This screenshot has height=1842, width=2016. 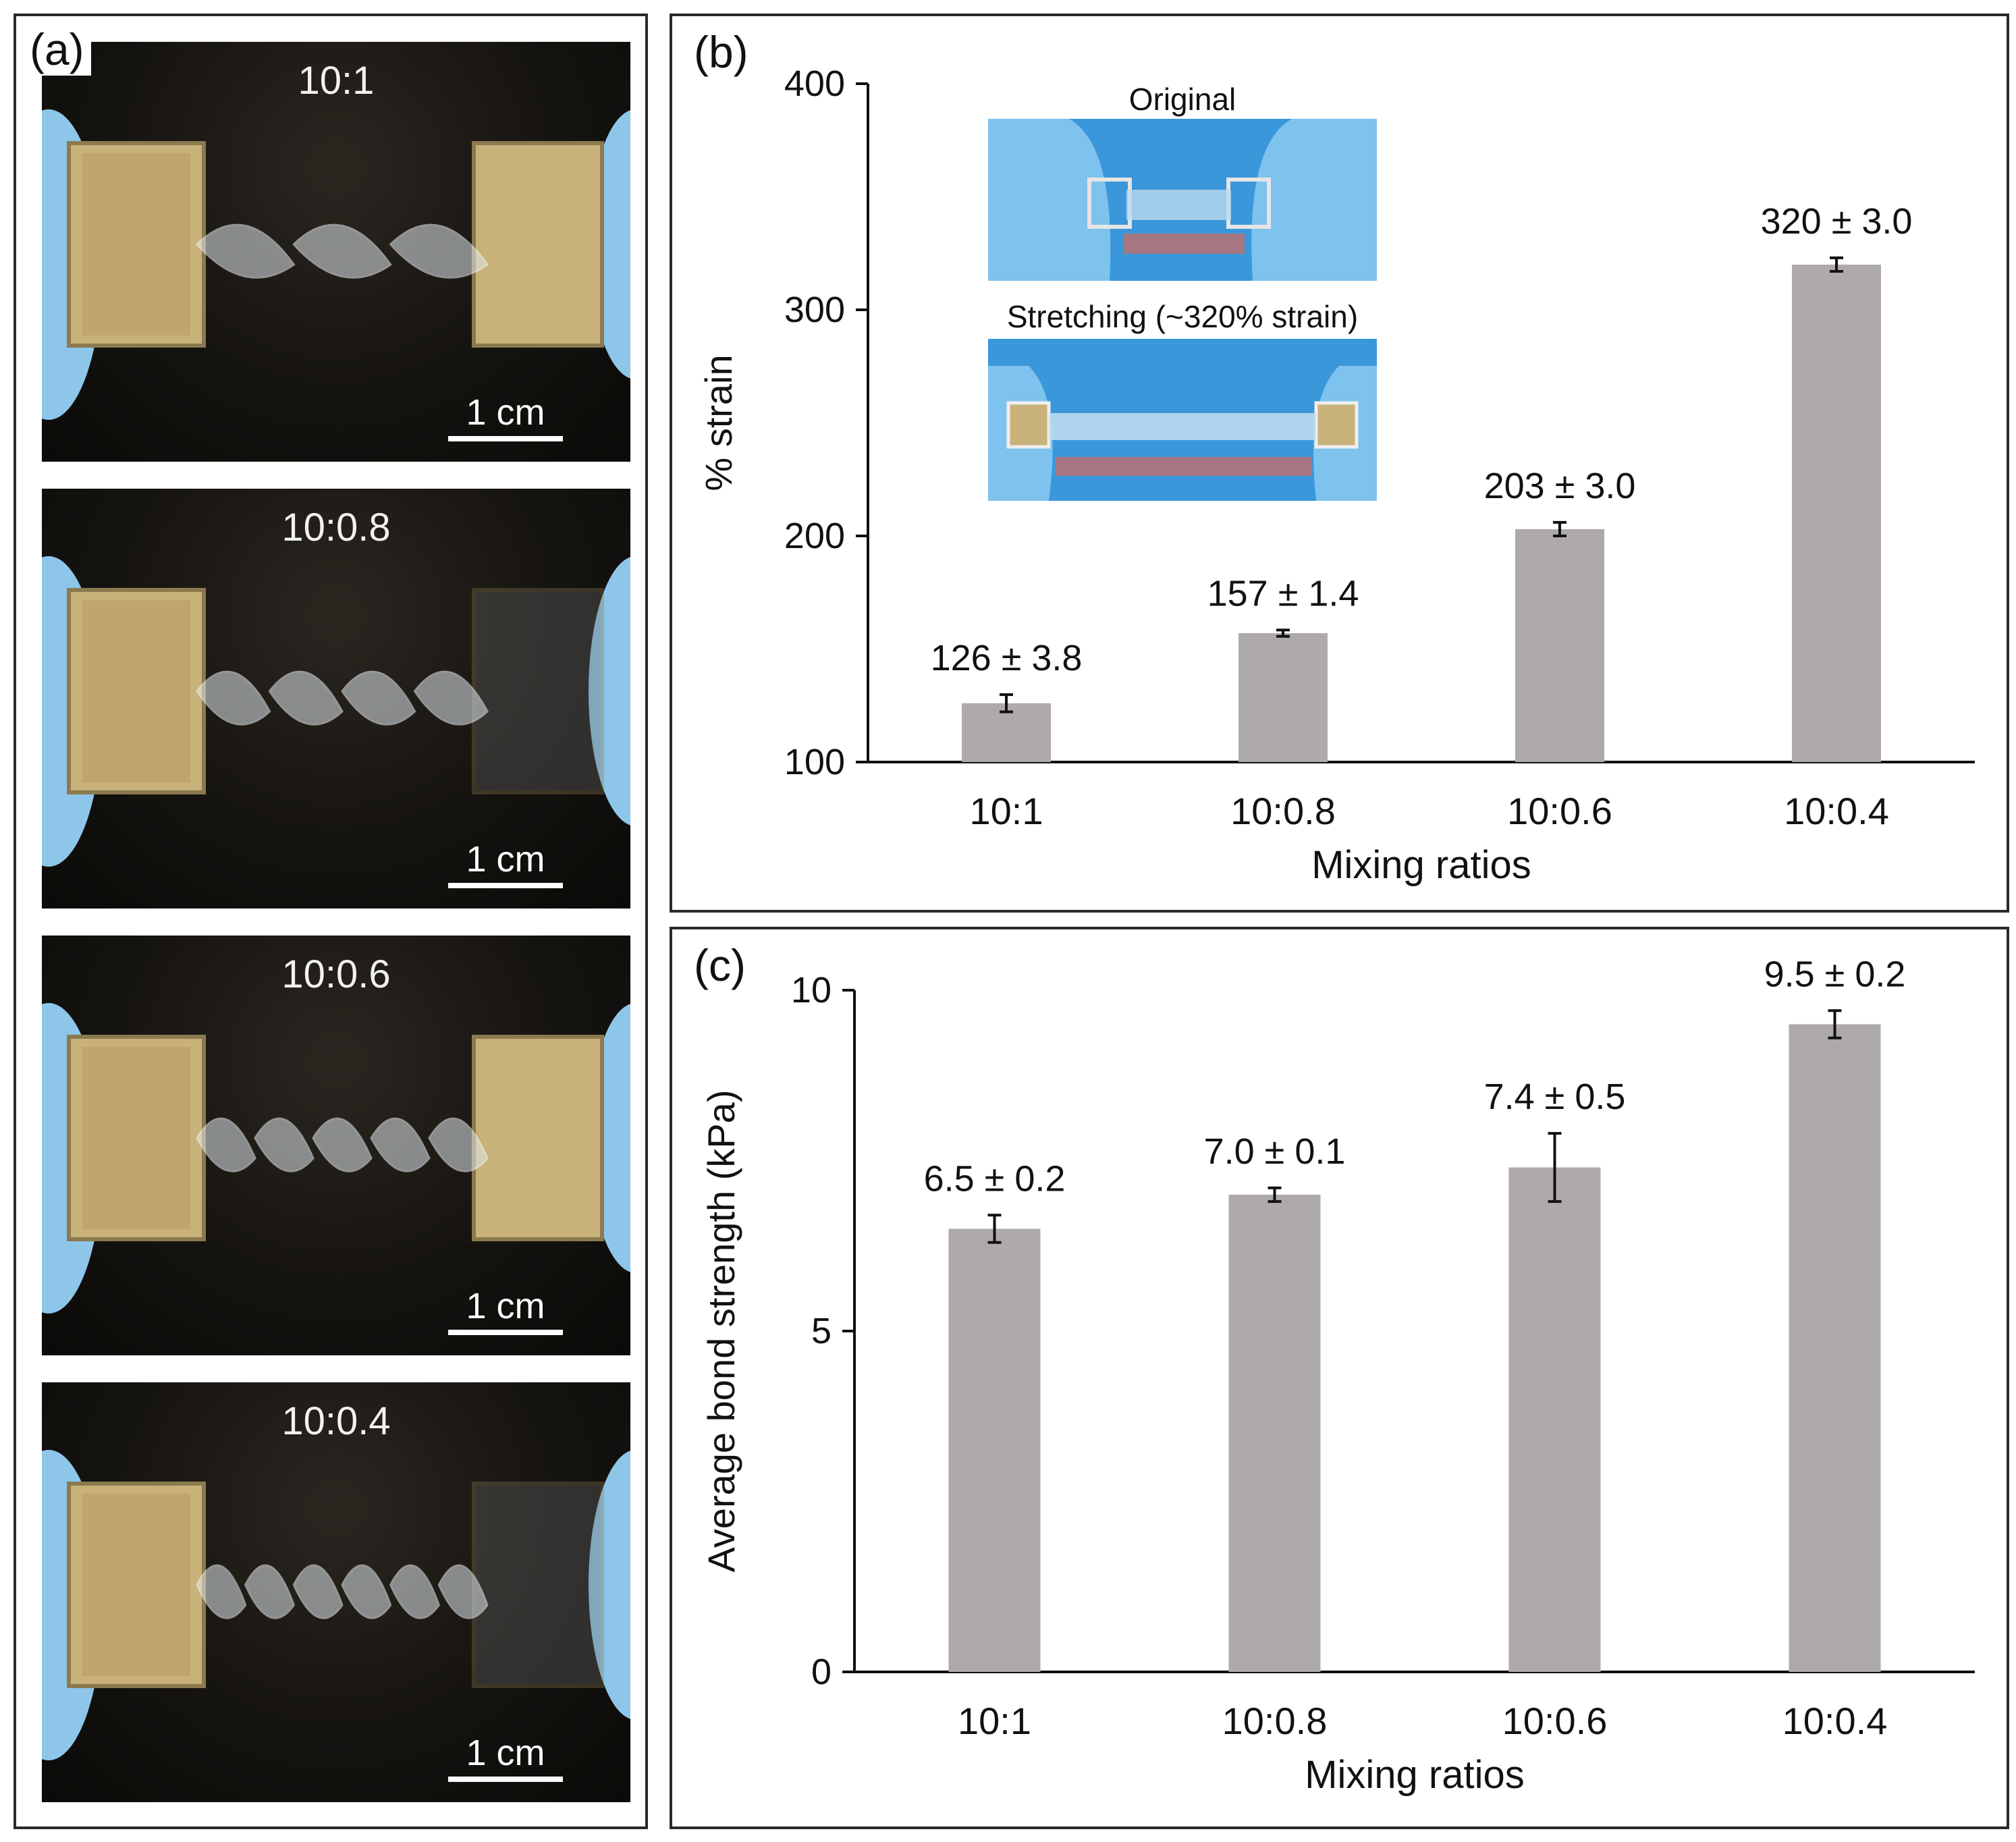 What do you see at coordinates (1283, 593) in the screenshot?
I see `data-label: 157 ± 1.4` at bounding box center [1283, 593].